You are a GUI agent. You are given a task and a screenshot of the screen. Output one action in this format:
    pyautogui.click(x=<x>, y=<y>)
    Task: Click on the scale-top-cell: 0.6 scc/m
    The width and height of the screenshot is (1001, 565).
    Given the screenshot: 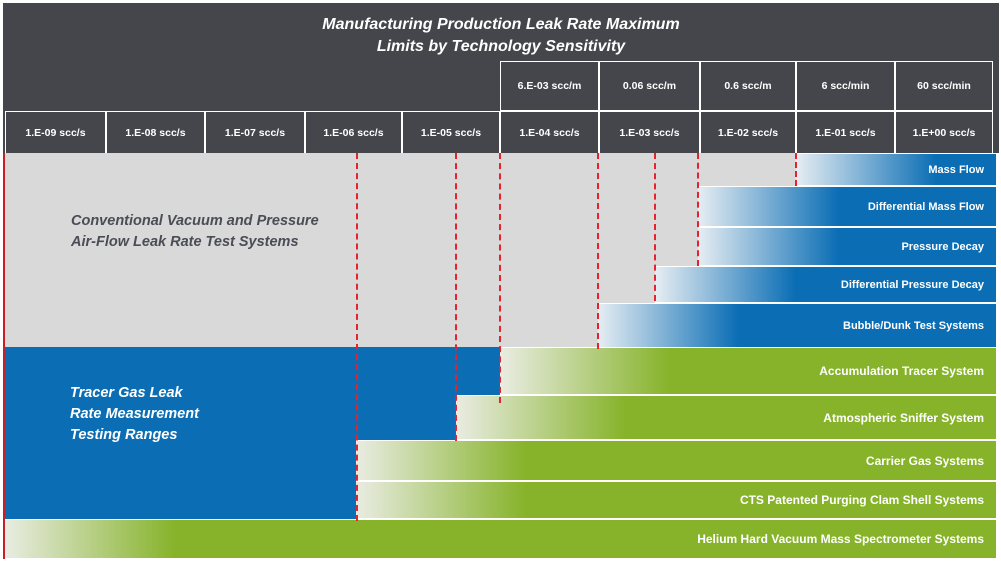 What is the action you would take?
    pyautogui.click(x=748, y=86)
    